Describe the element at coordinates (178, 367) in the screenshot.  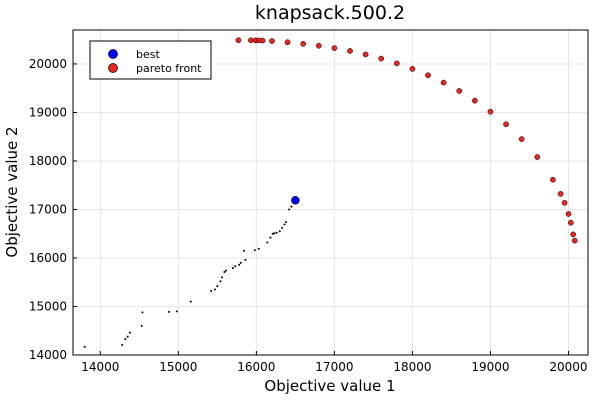
I see `x-tick-label: 15000` at that location.